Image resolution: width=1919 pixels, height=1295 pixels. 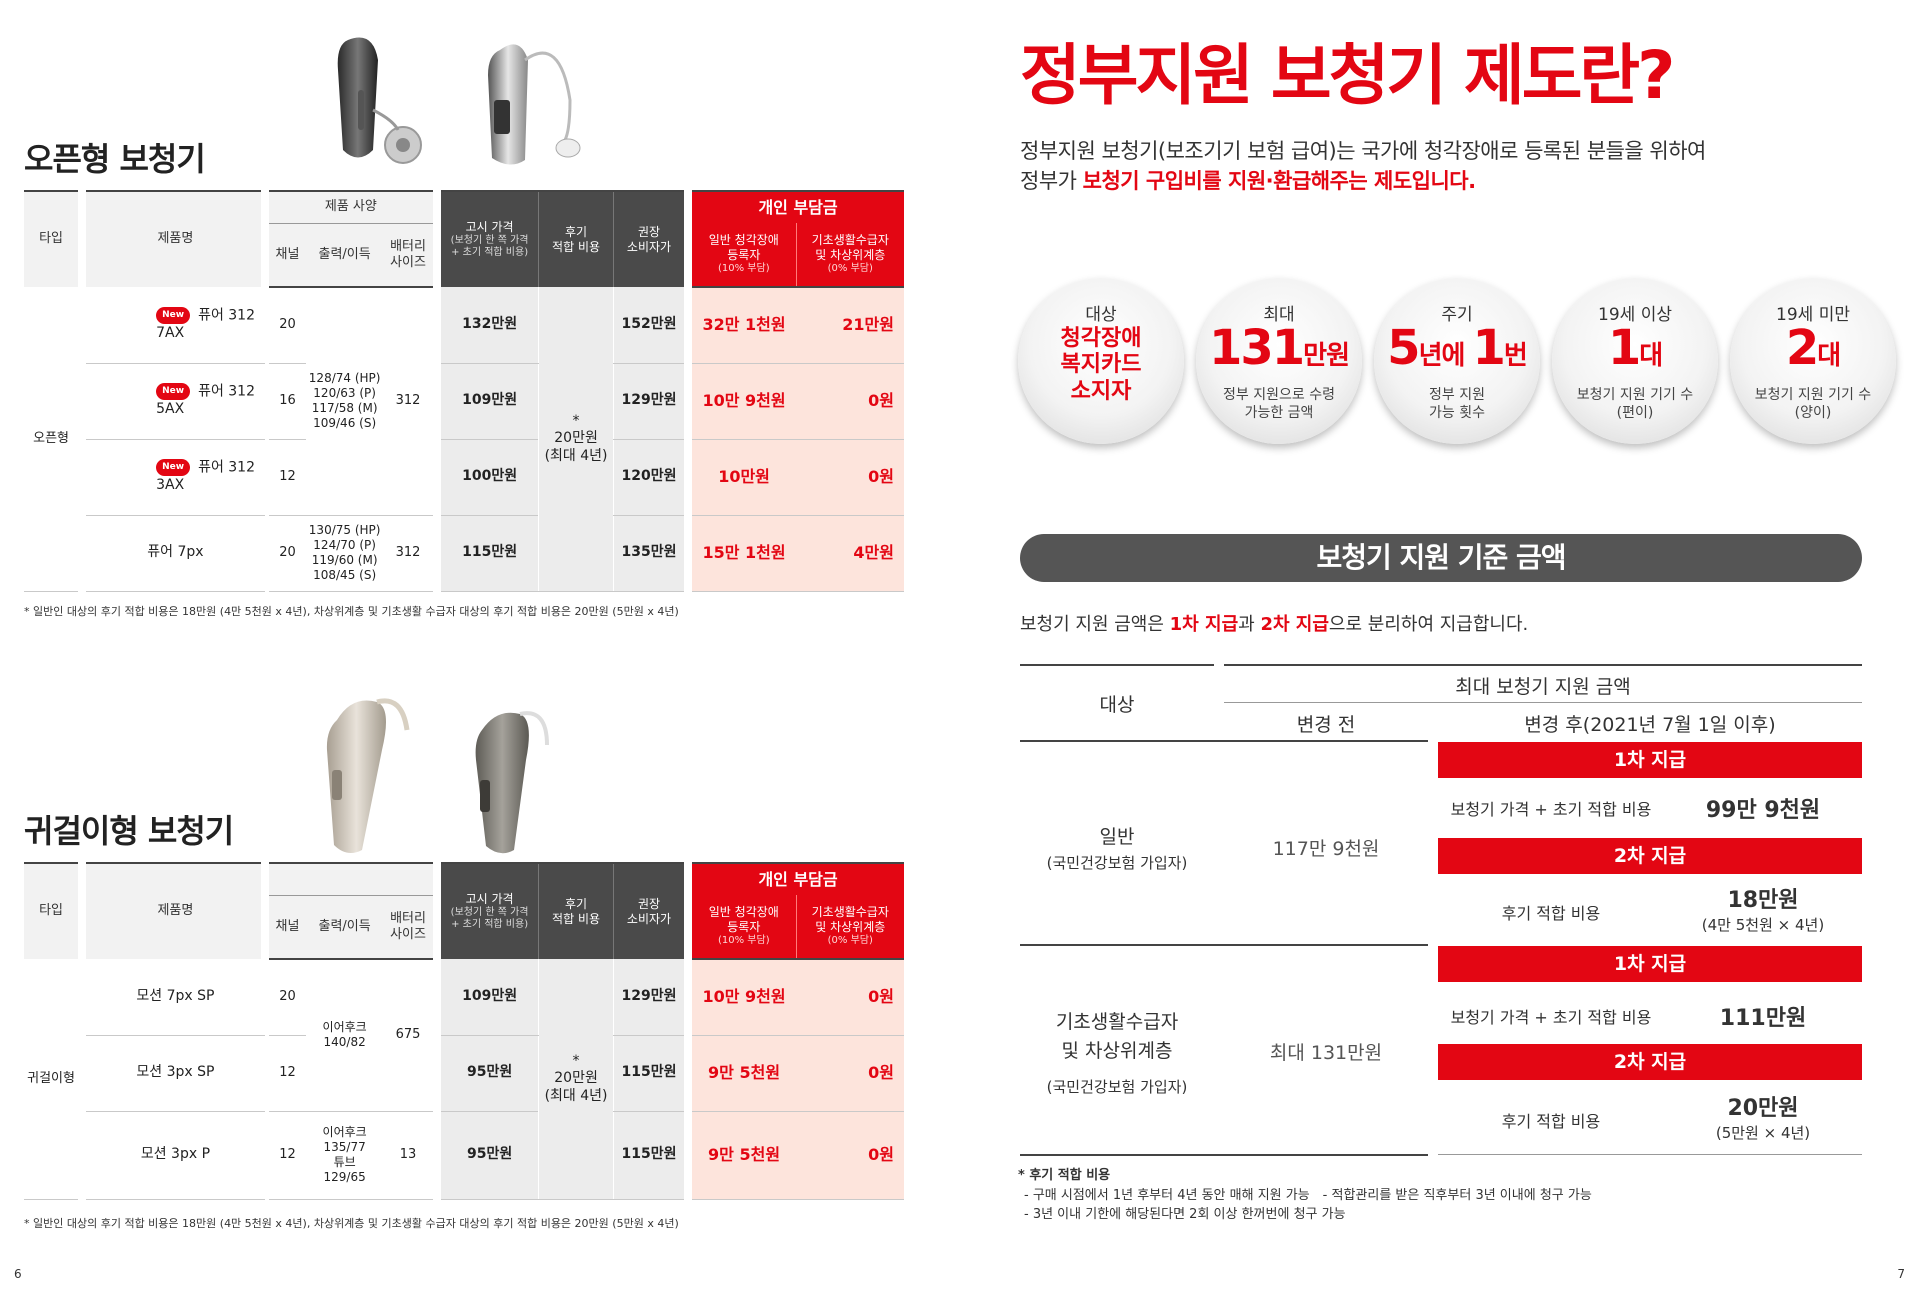 I want to click on circle-max-amount: 최대 131만원 정부 지원으로 수령 가능한 금액, so click(x=1279, y=361).